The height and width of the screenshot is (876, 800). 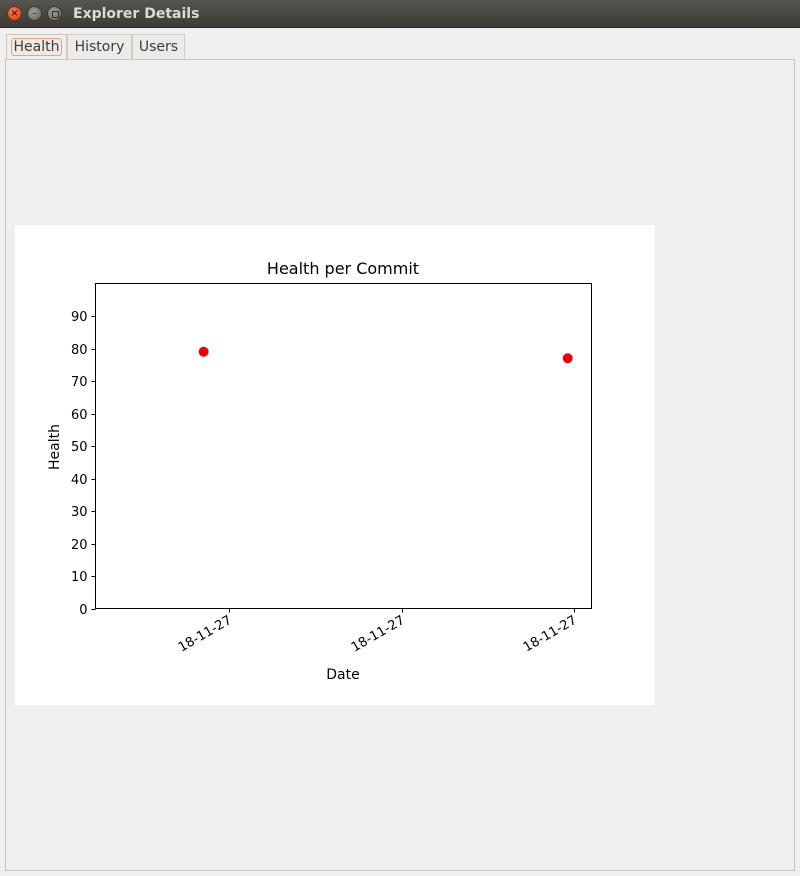 I want to click on data-points, so click(x=385, y=355).